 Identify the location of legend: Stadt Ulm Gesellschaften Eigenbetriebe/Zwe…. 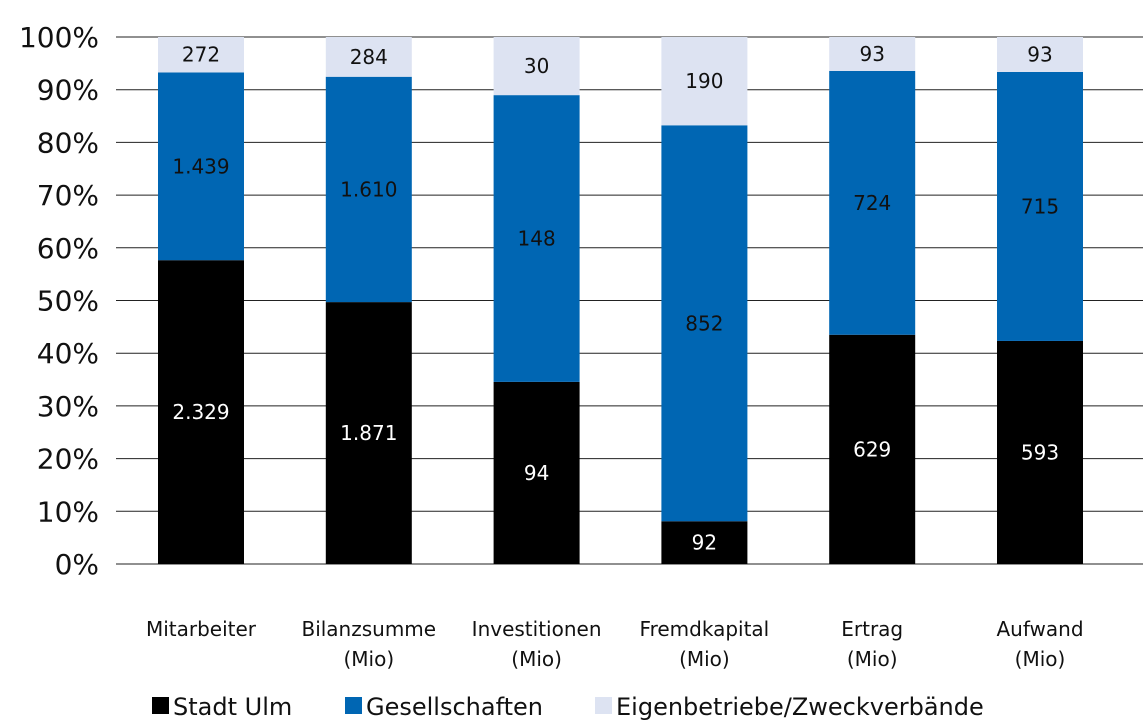
(568, 707).